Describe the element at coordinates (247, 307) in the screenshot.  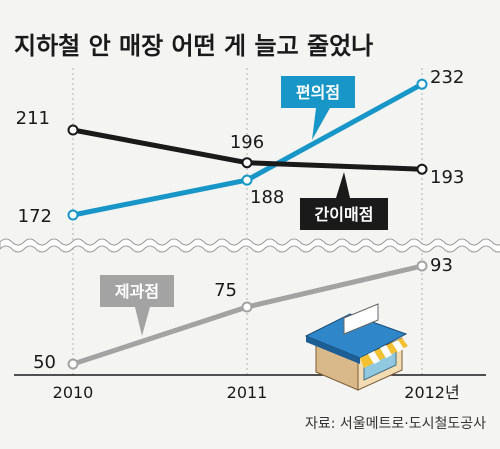
I see `data-point-bakery-2011` at that location.